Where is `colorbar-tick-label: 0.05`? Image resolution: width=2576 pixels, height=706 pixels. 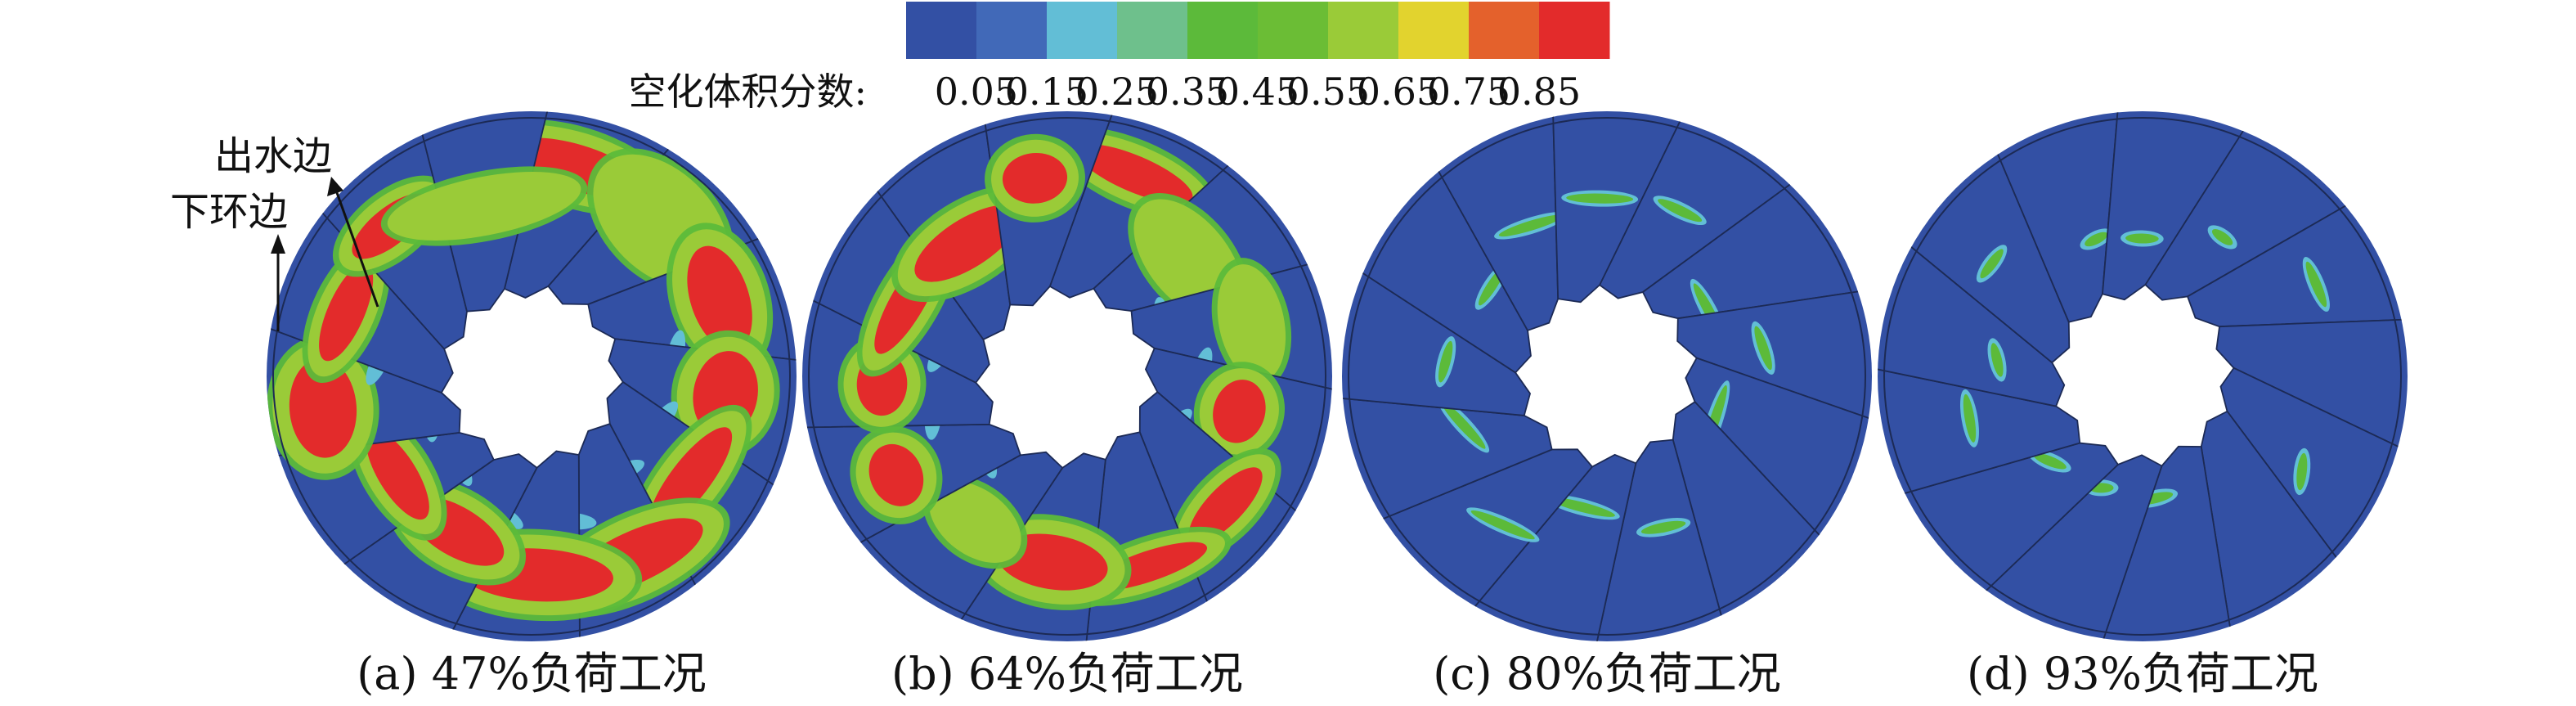
colorbar-tick-label: 0.05 is located at coordinates (977, 92).